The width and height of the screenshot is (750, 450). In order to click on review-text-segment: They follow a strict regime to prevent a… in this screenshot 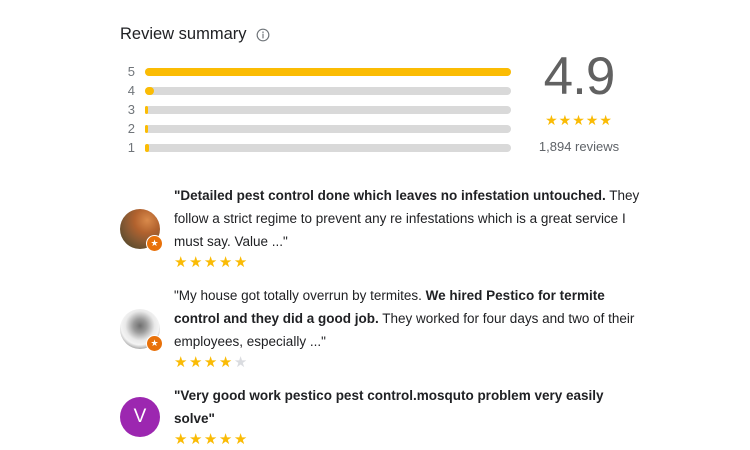, I will do `click(407, 218)`.